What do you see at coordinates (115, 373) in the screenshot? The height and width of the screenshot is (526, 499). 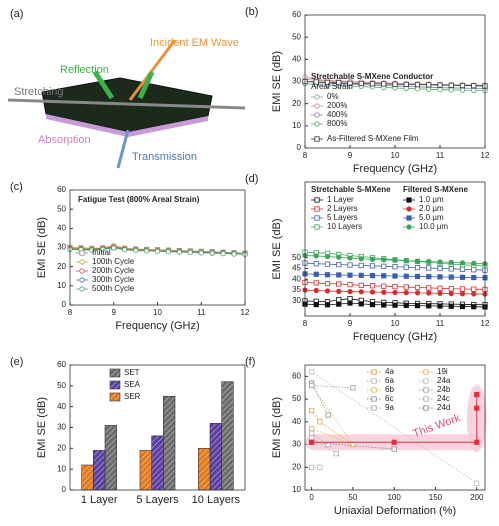 I see `legend-swatch` at bounding box center [115, 373].